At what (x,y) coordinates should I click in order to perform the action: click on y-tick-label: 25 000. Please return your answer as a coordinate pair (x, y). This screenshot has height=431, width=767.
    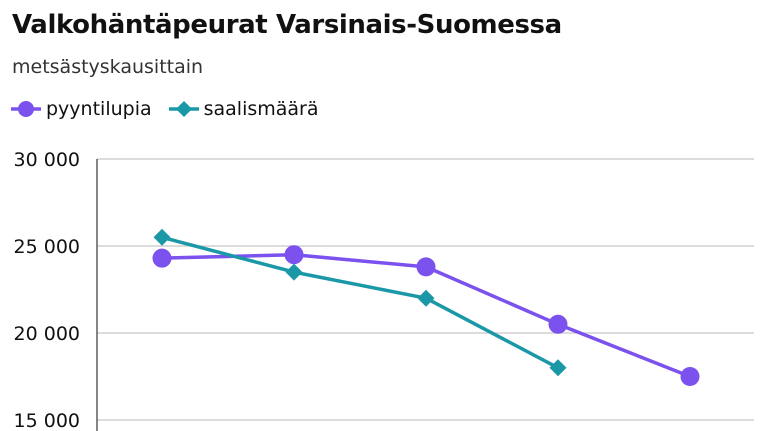
    Looking at the image, I should click on (47, 247).